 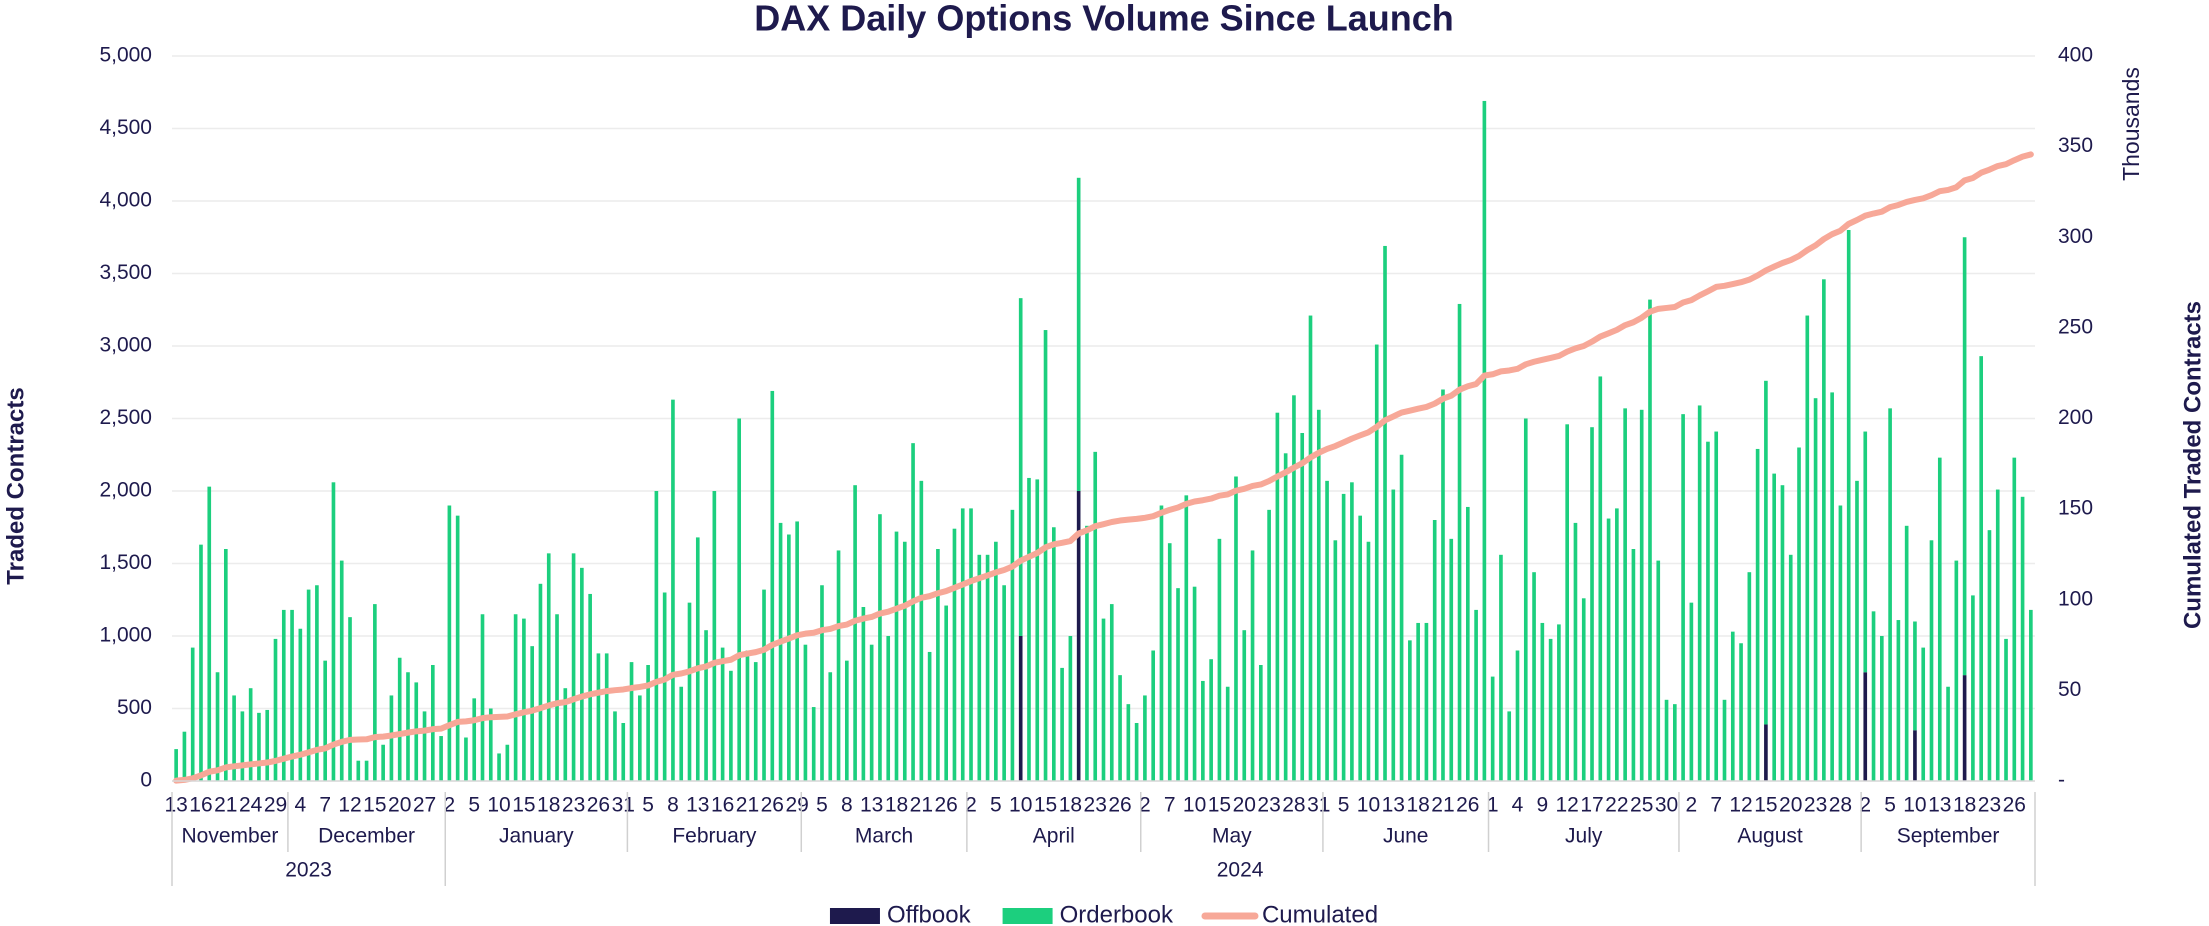 I want to click on x-tick-label: 12, so click(x=1740, y=805).